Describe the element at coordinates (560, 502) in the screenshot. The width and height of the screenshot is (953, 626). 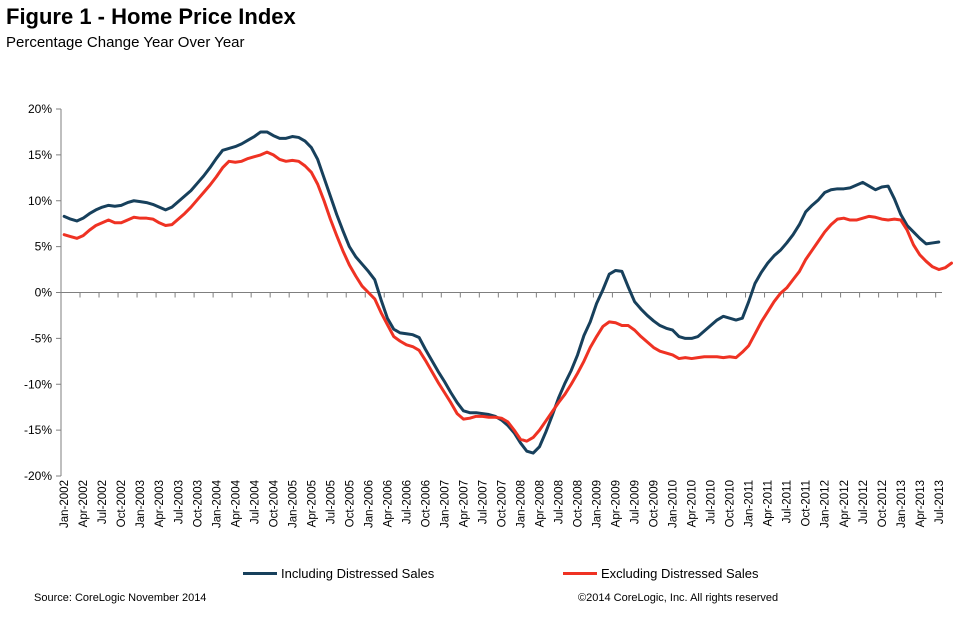
I see `x-tick-label: Jul-2008` at that location.